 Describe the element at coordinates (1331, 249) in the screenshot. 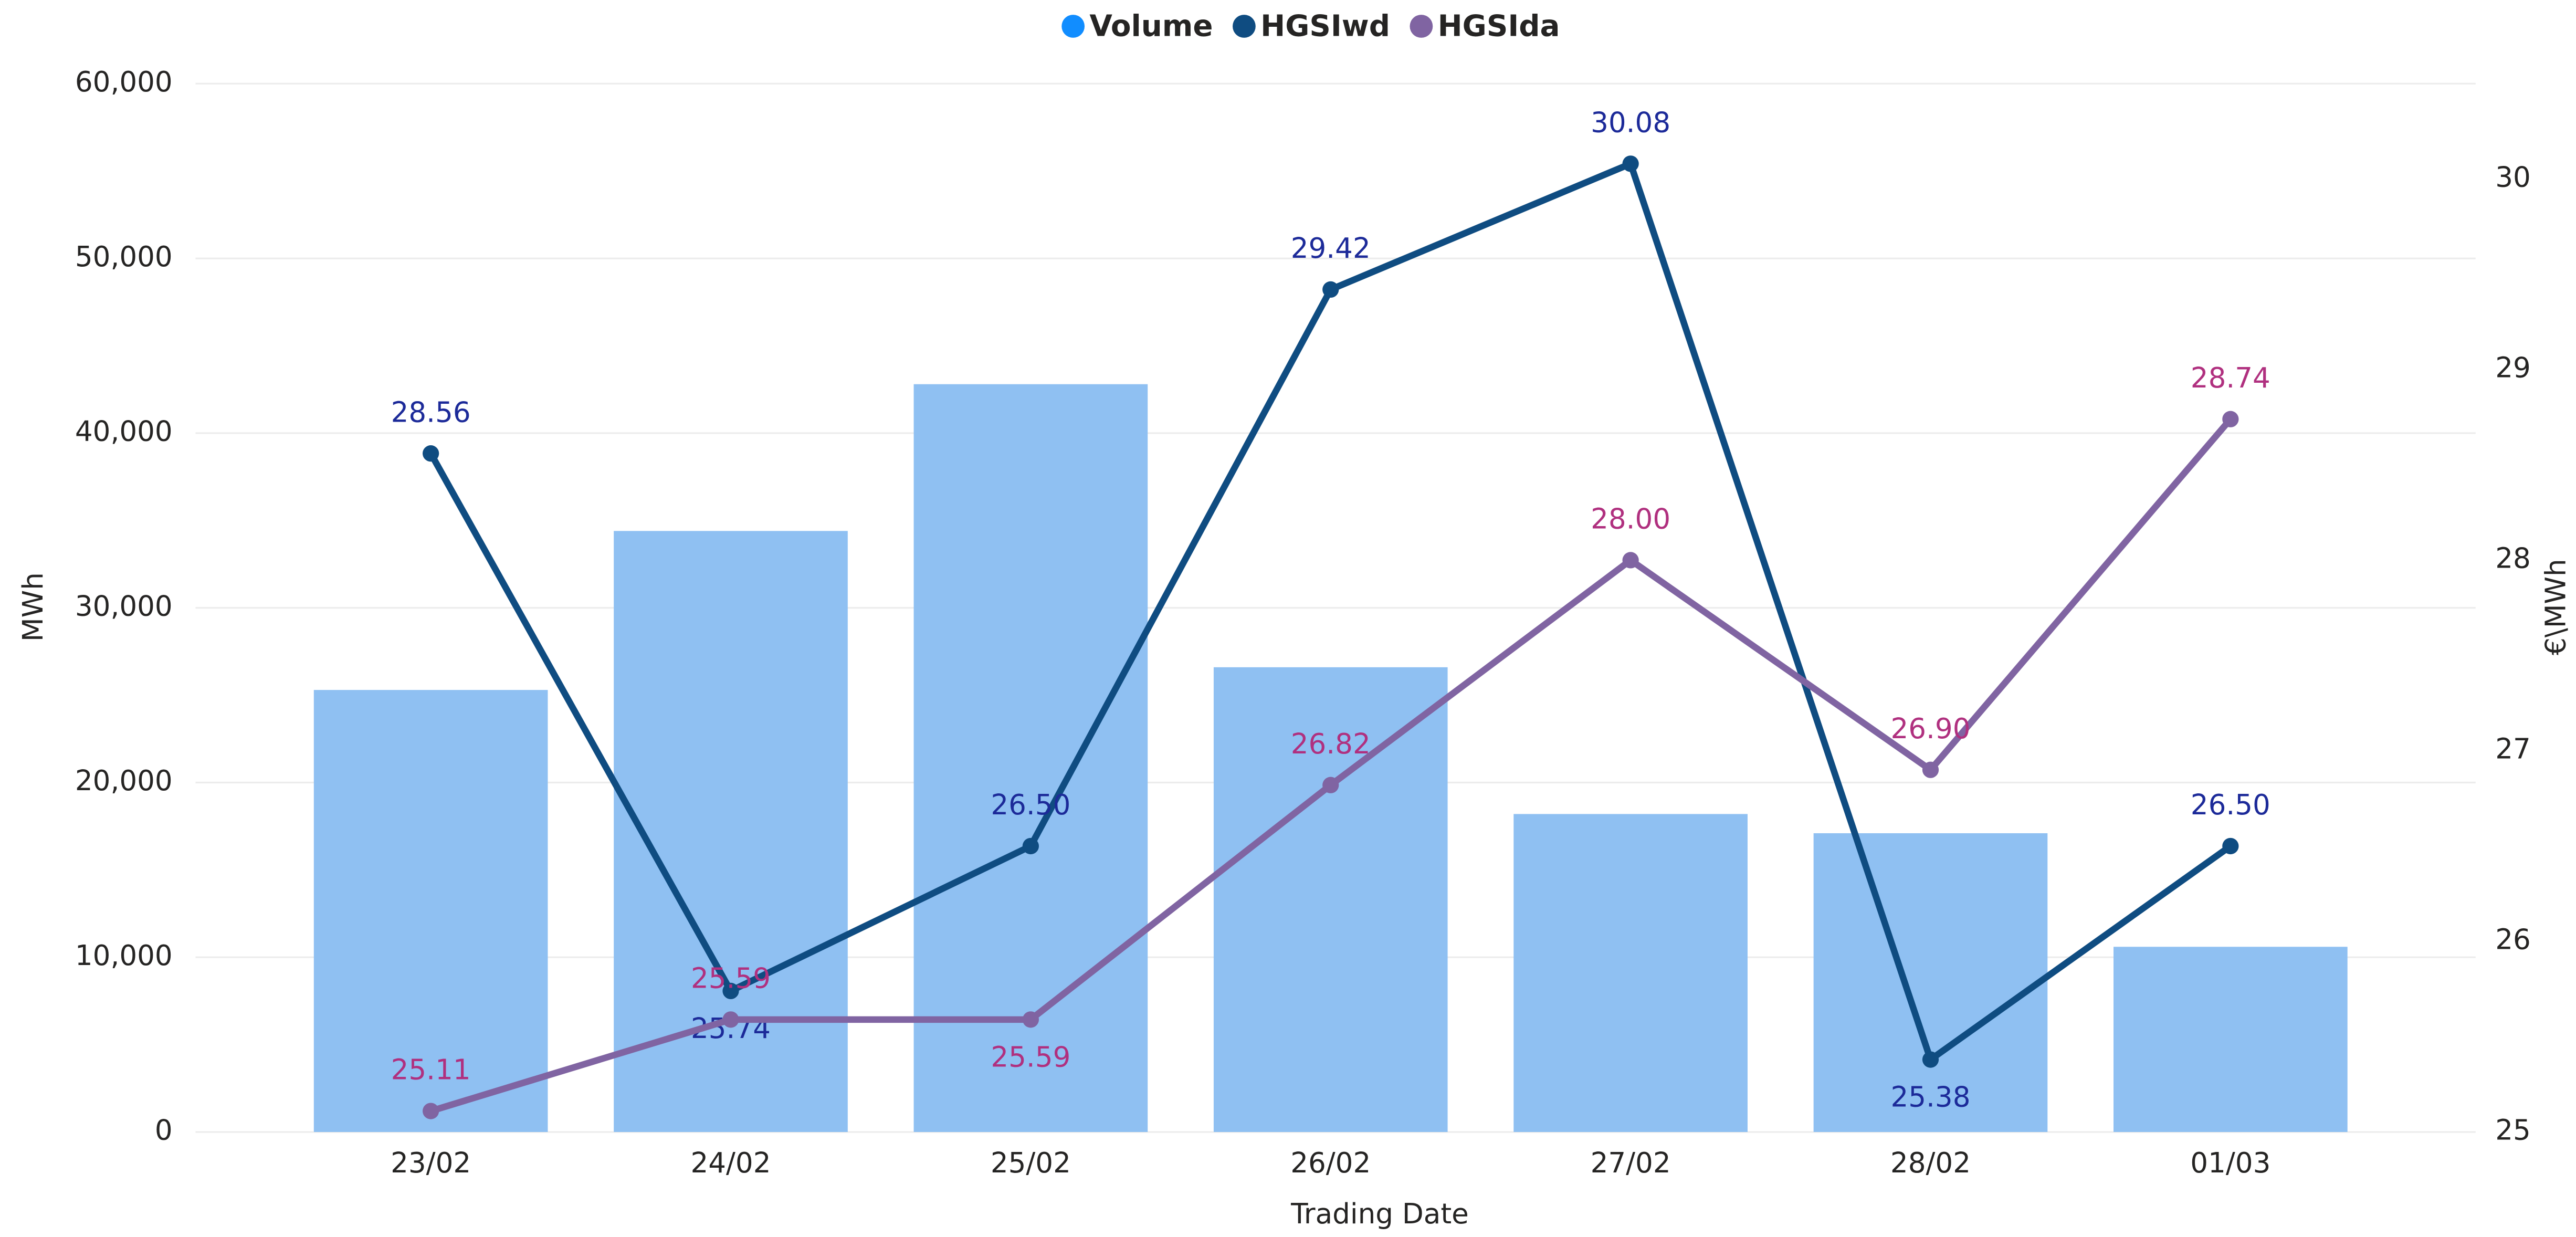

I see `data-label: 29.42` at that location.